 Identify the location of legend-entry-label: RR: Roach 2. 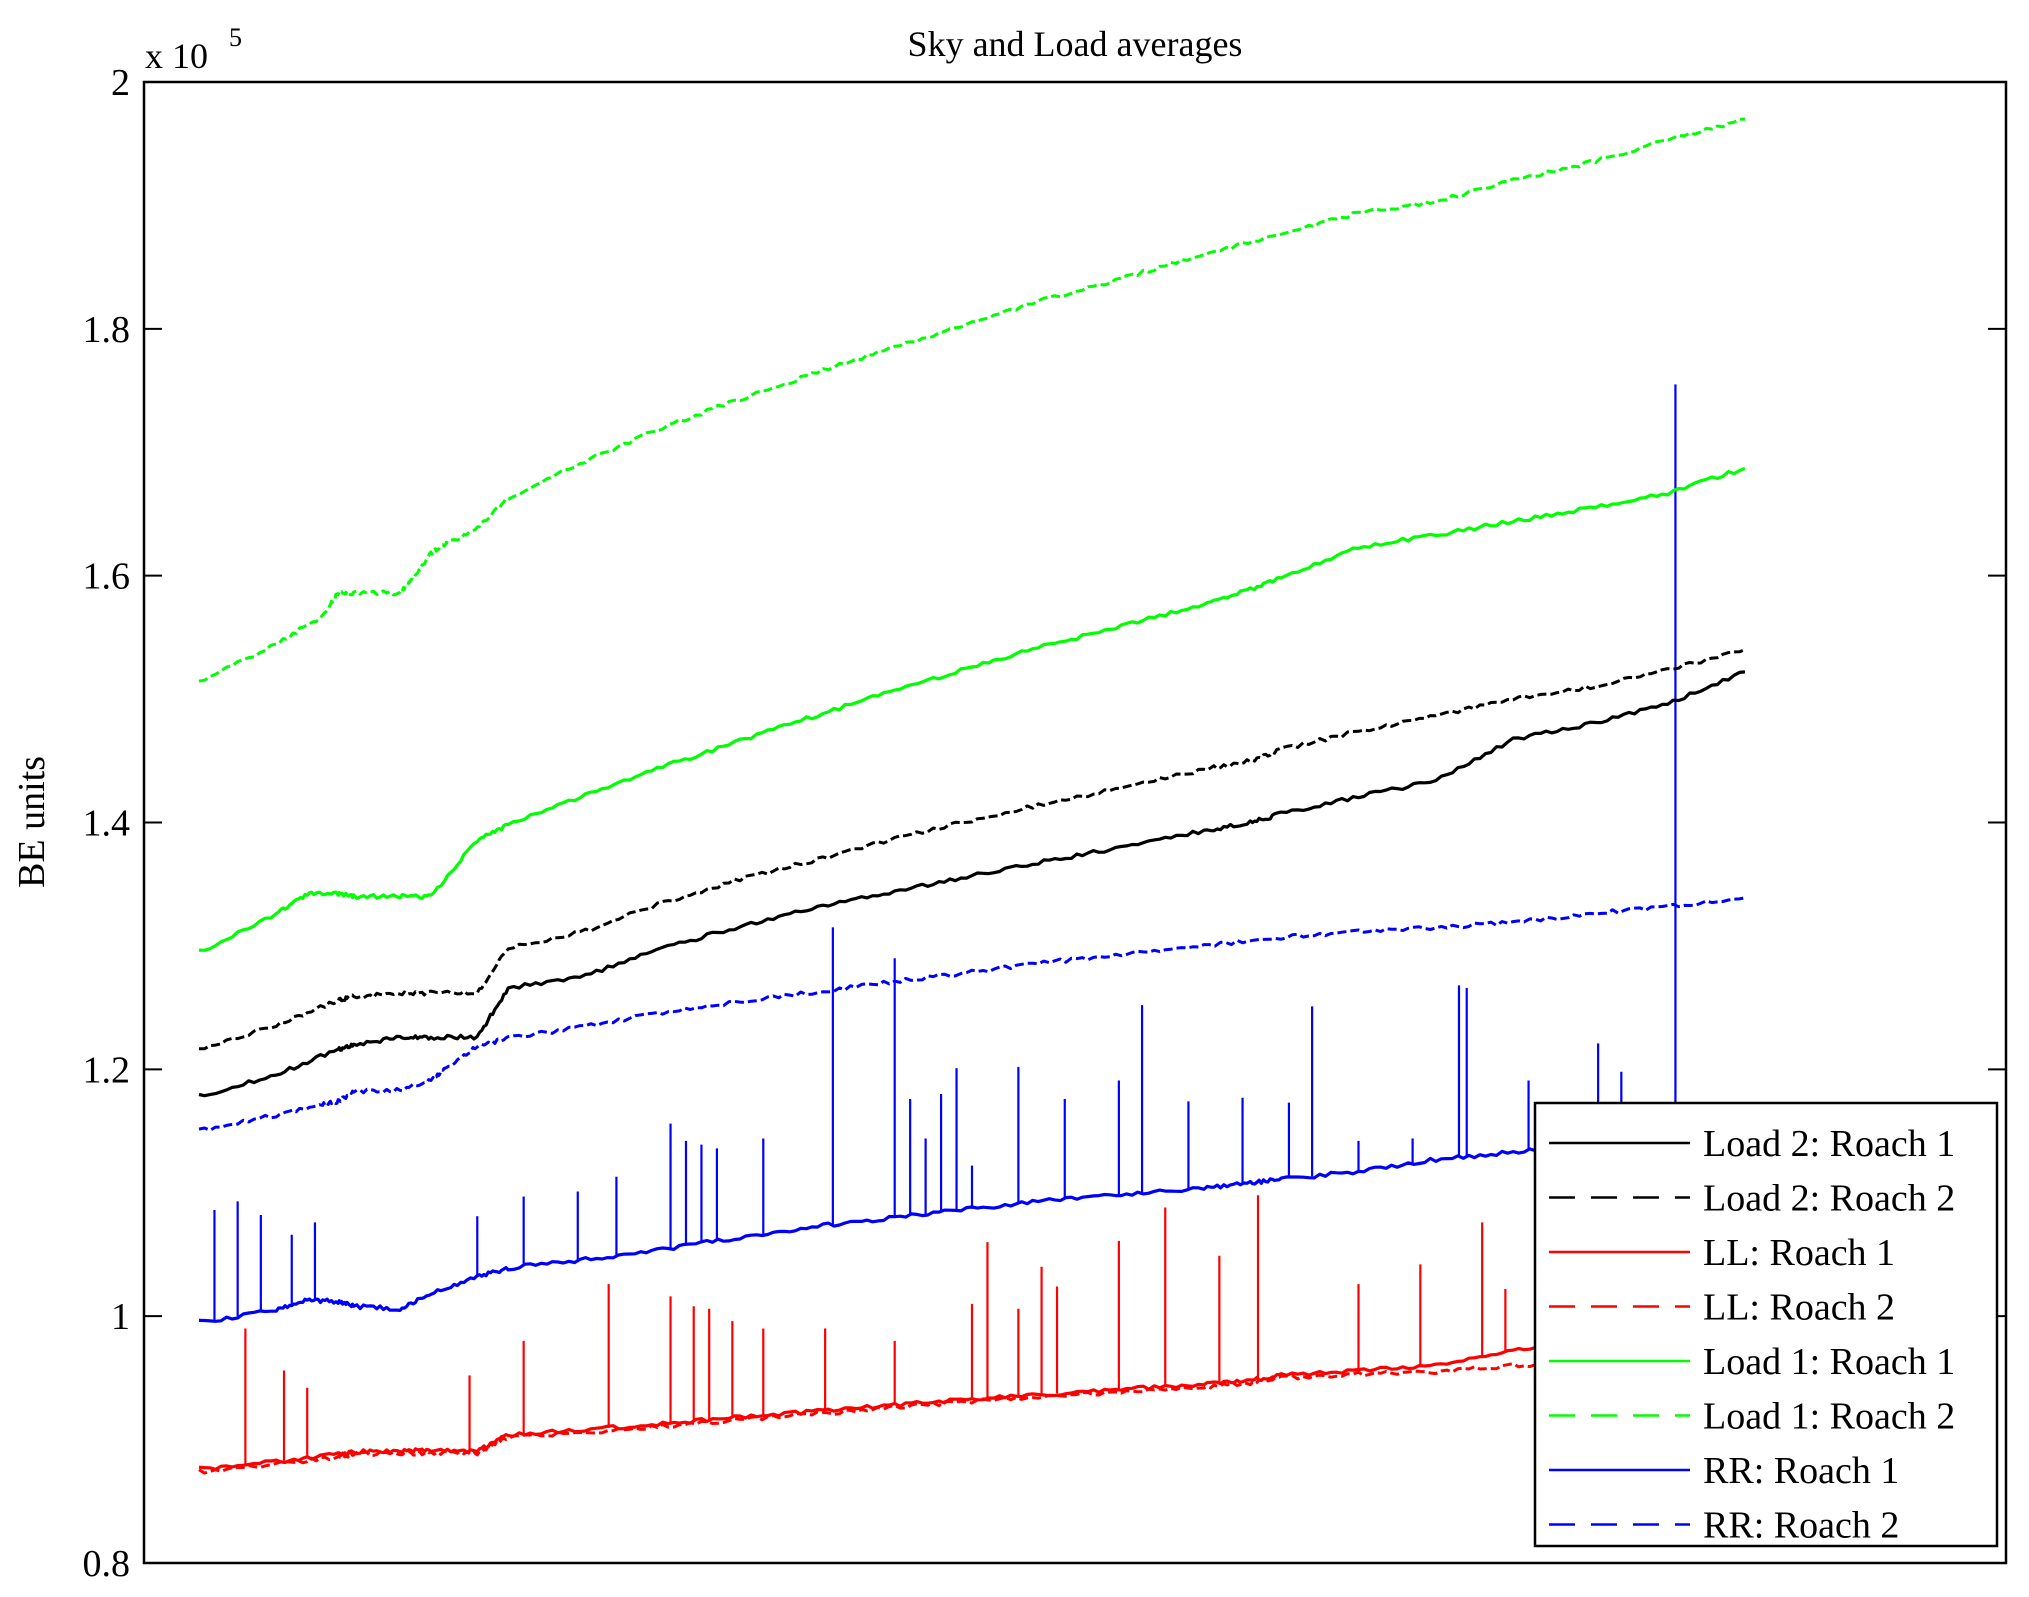
(1801, 1526).